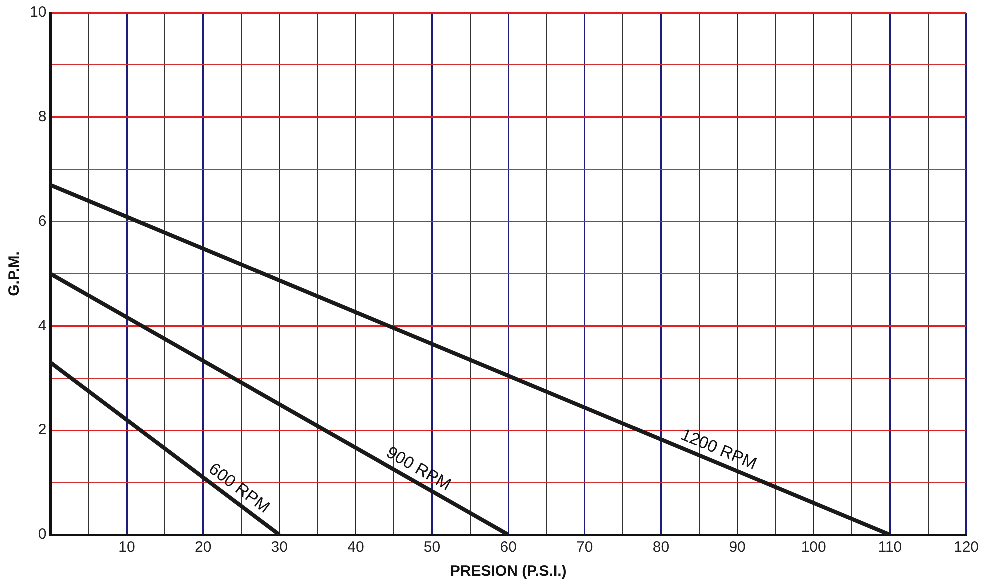  Describe the element at coordinates (432, 547) in the screenshot. I see `x-tick-label: 50` at that location.